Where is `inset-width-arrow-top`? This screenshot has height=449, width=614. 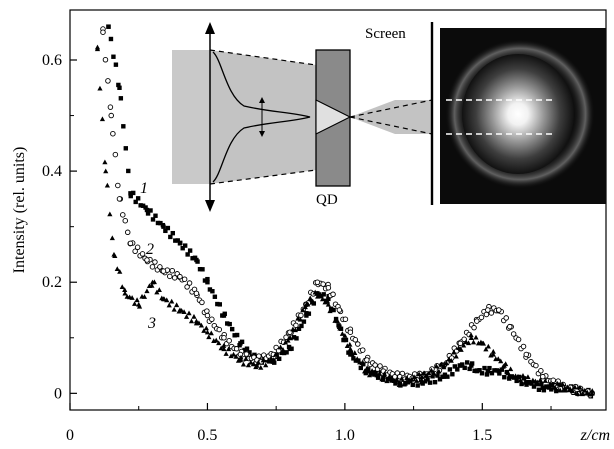 inset-width-arrow-top is located at coordinates (262, 100).